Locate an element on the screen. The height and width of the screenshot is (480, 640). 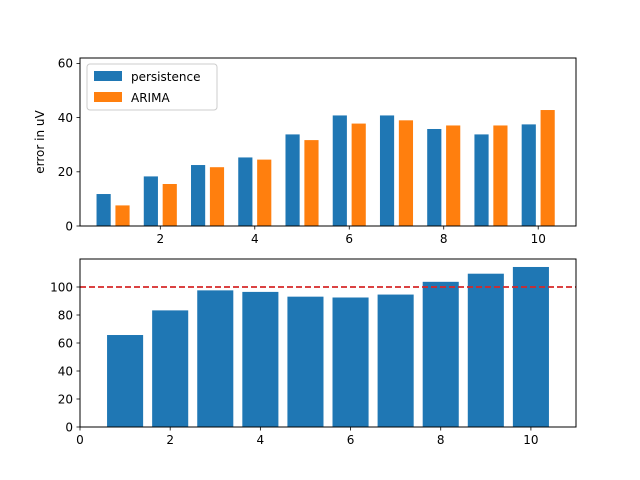
top-y-tick-label: 20 is located at coordinates (65, 172).